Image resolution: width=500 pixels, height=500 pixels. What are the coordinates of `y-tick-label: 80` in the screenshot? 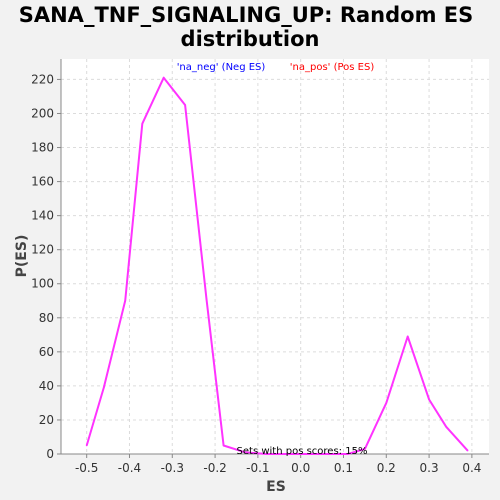 It's located at (46, 318).